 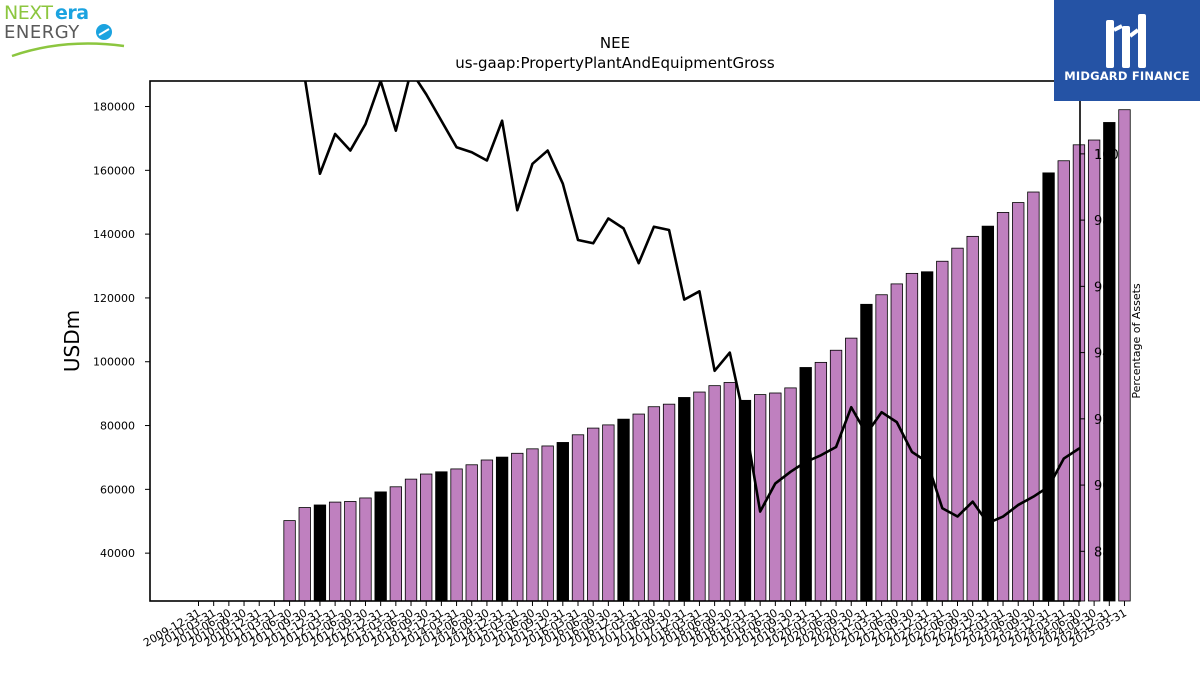 What do you see at coordinates (114, 107) in the screenshot?
I see `y-tick-label: 180000` at bounding box center [114, 107].